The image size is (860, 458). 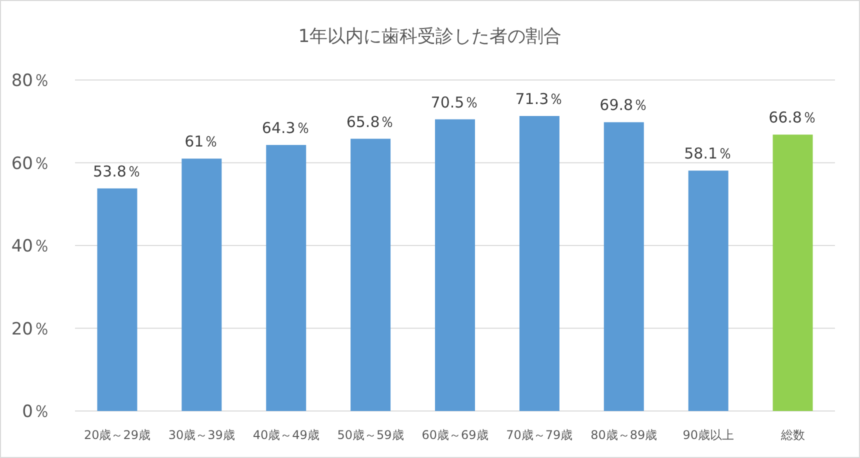 What do you see at coordinates (117, 171) in the screenshot?
I see `data-label: 53.8％` at bounding box center [117, 171].